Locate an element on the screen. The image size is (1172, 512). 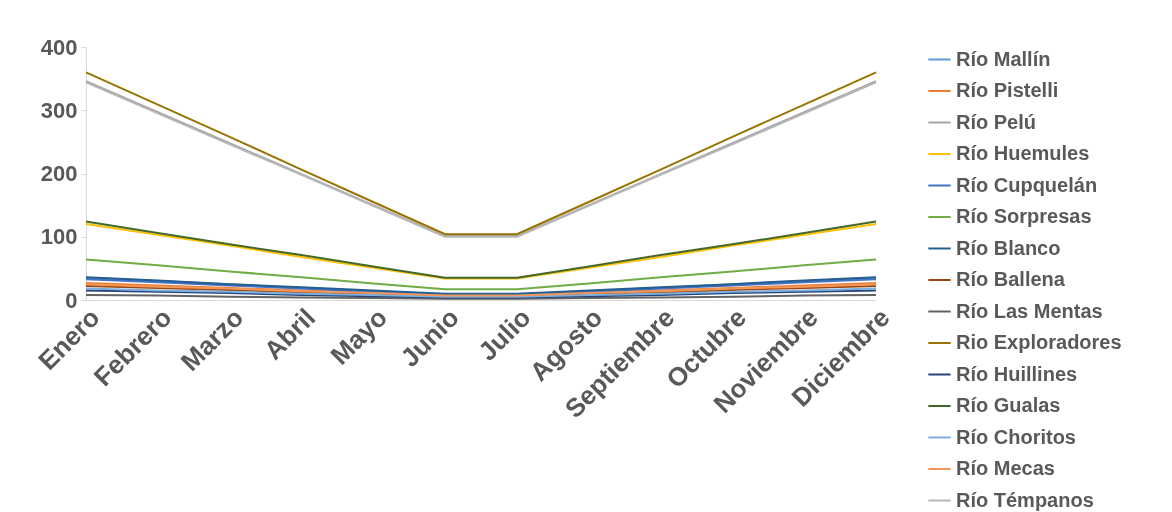
legend-label: Río Mecas is located at coordinates (1005, 468).